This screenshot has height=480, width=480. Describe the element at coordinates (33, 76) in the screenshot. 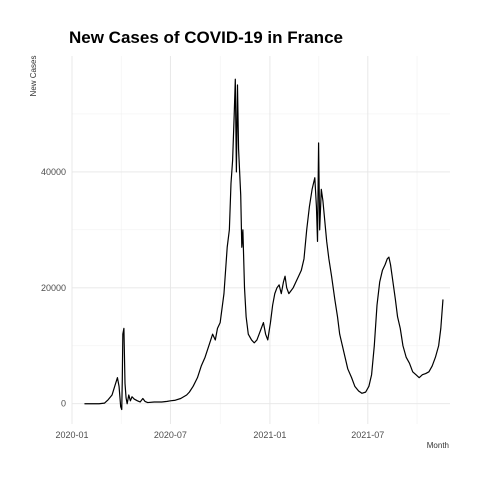

I see `y-axis-label: New Cases` at that location.